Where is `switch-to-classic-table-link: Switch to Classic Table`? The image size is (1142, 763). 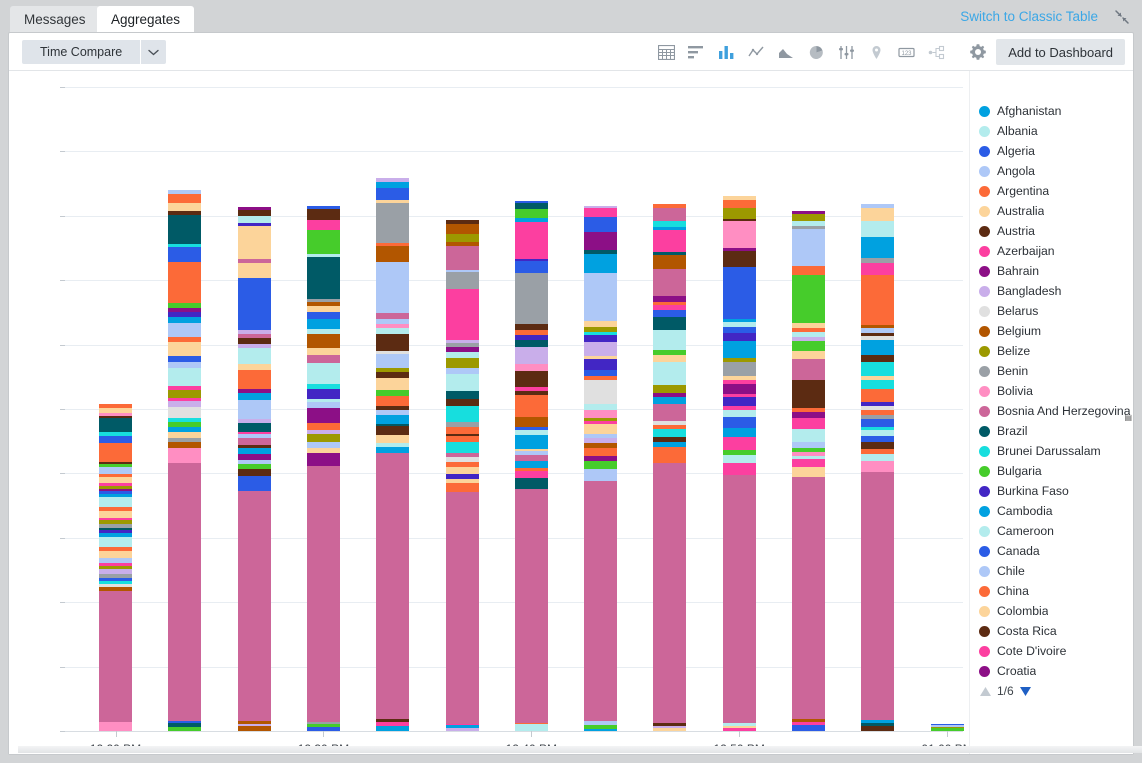
switch-to-classic-table-link: Switch to Classic Table is located at coordinates (1029, 16).